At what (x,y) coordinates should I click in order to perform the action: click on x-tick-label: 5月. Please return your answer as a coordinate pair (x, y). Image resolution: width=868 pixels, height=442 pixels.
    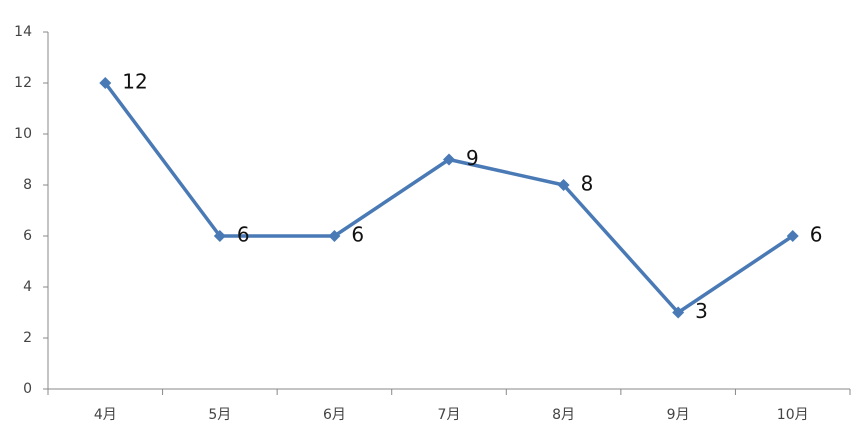
    Looking at the image, I should click on (219, 415).